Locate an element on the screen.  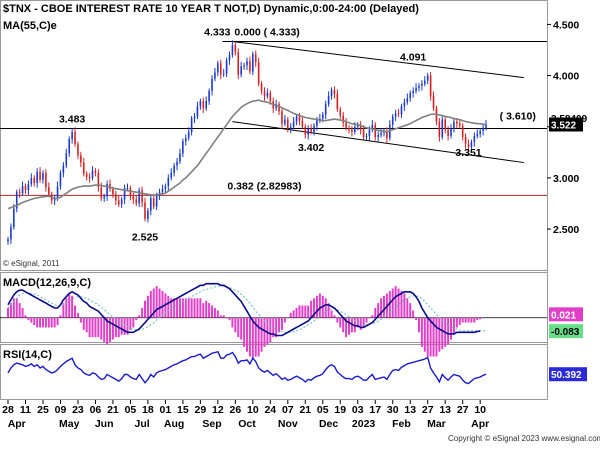
x-month-label: Nov is located at coordinates (288, 424).